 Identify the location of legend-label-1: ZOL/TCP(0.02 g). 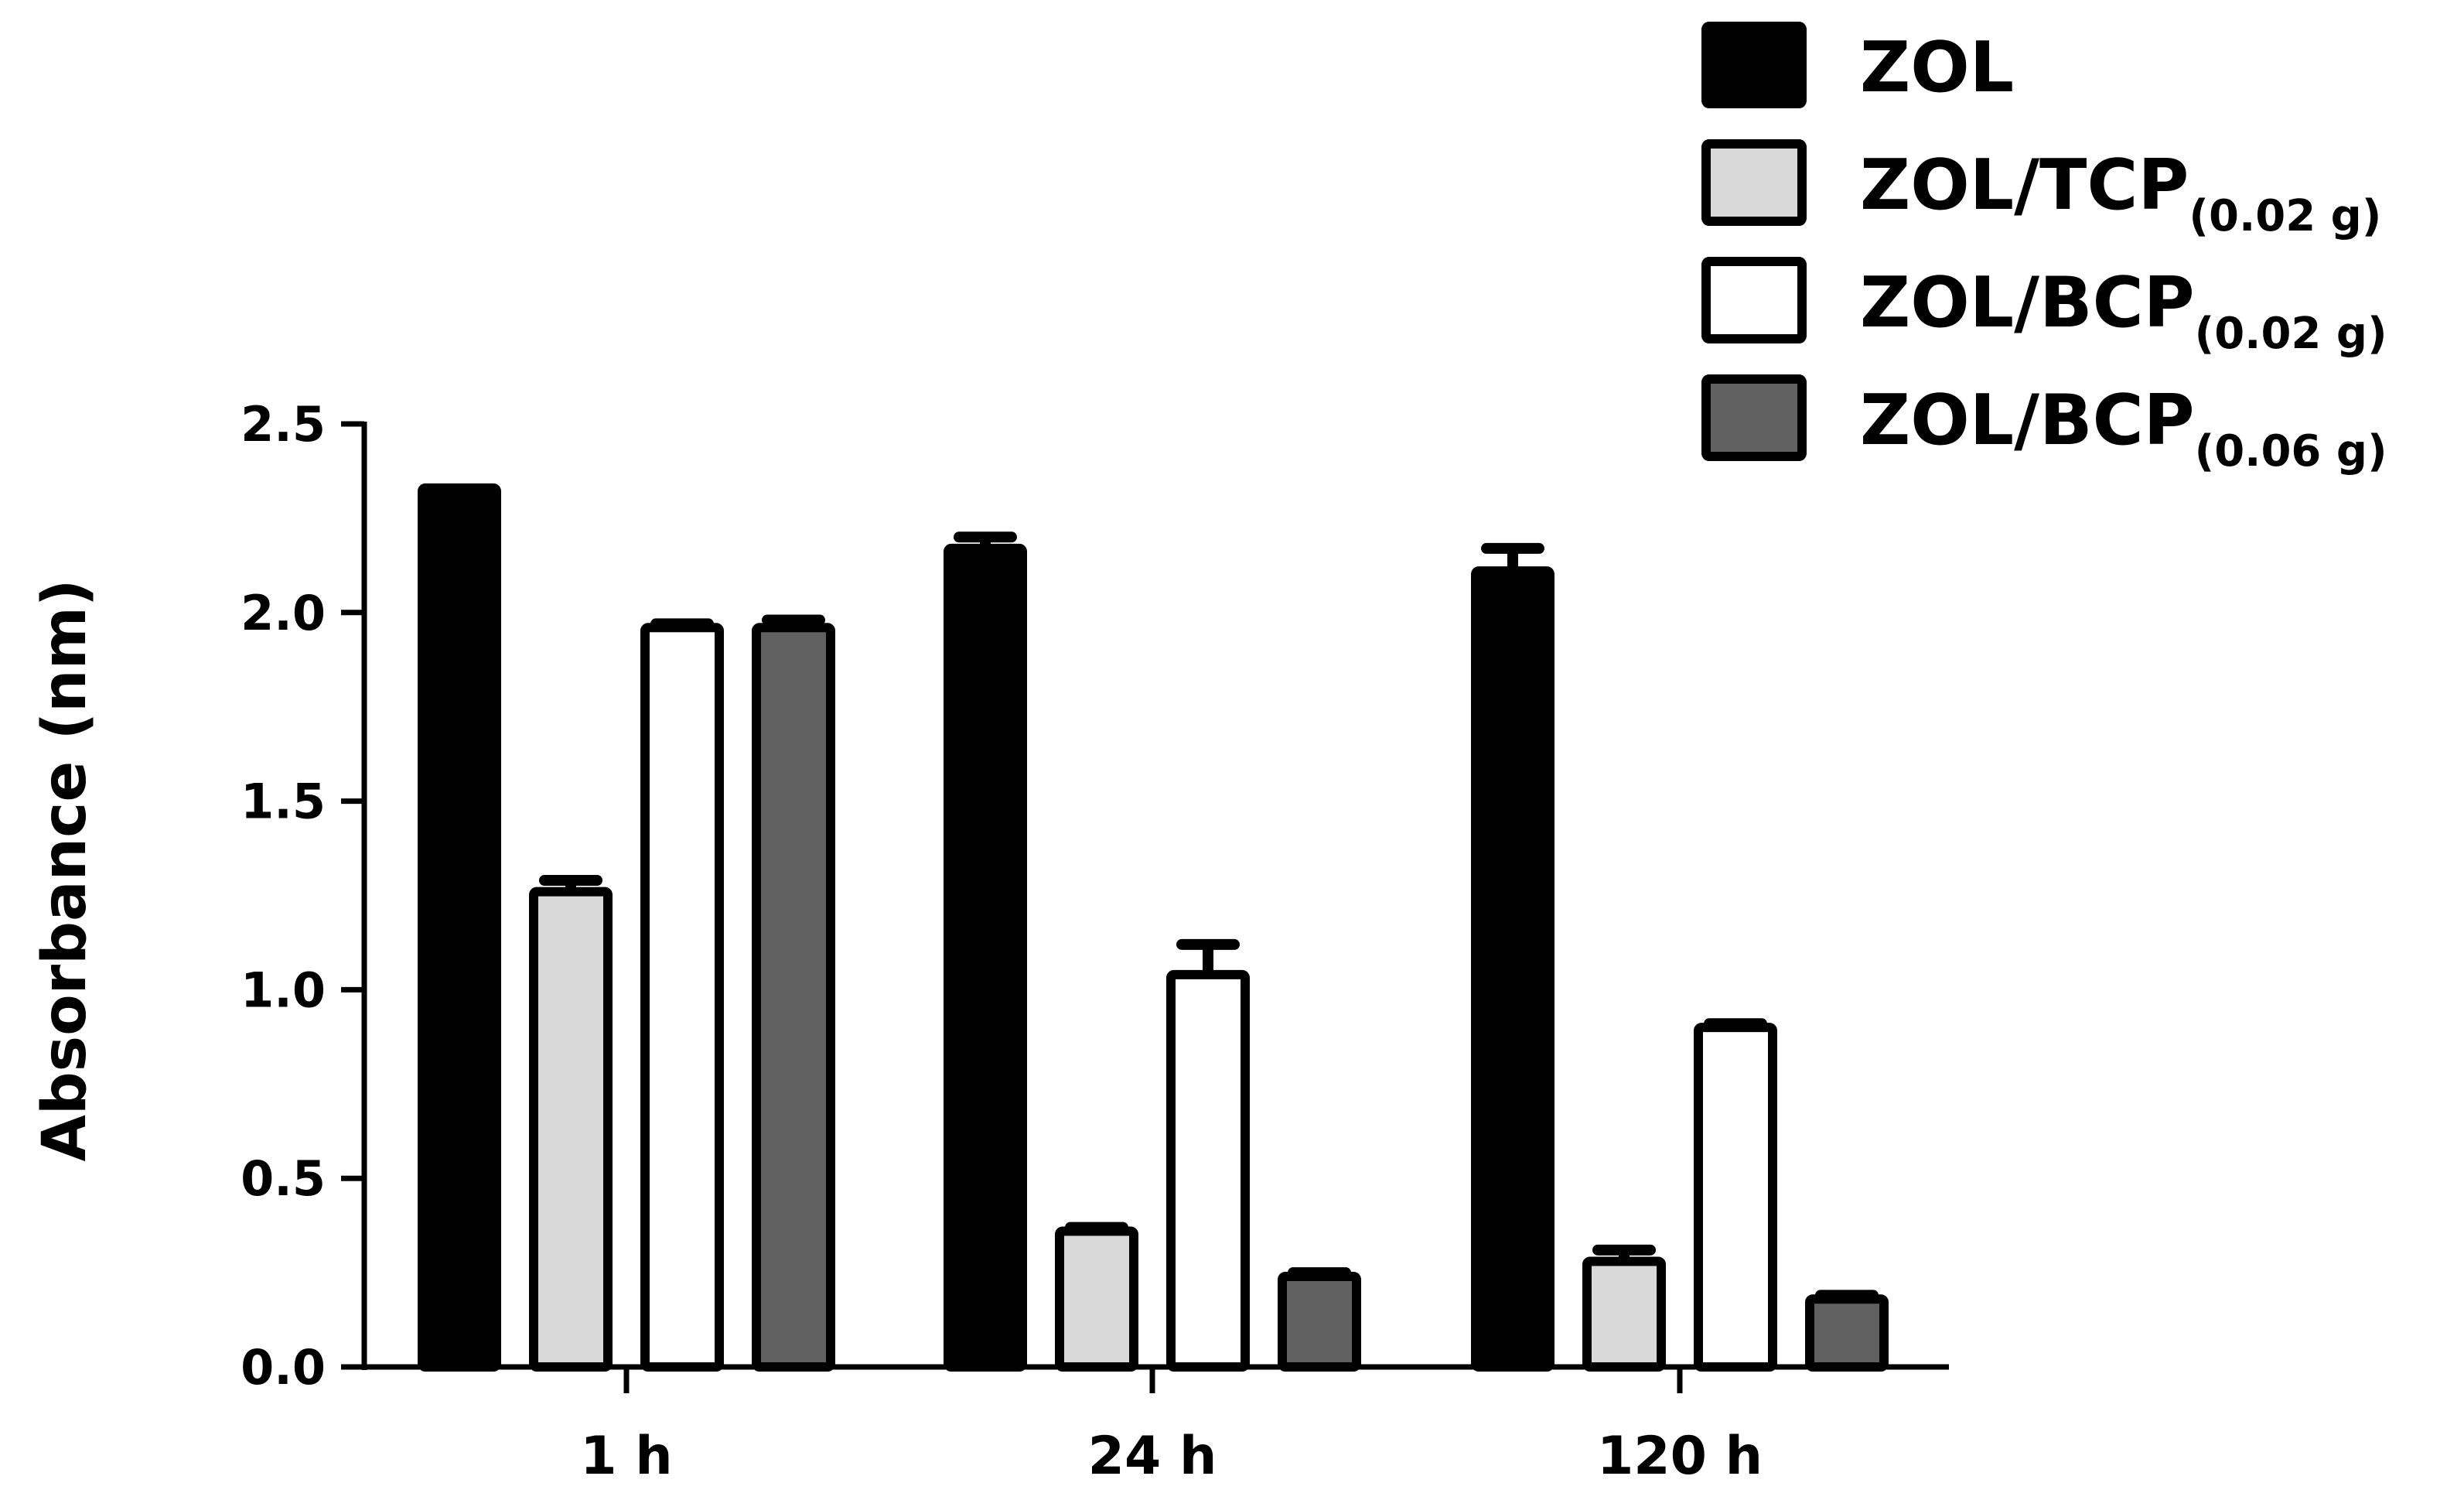
(2120, 193).